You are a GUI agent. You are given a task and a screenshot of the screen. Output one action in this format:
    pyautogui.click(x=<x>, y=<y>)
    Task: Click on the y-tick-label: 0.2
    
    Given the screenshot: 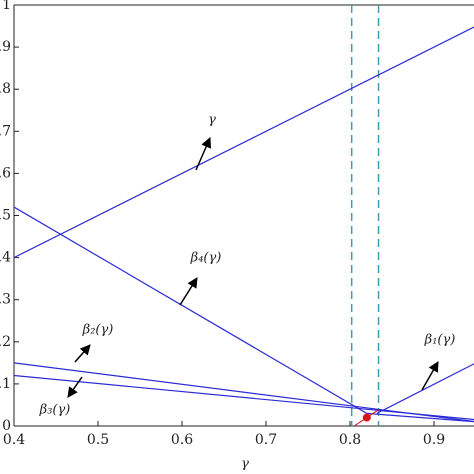 What is the action you would take?
    pyautogui.click(x=5, y=342)
    